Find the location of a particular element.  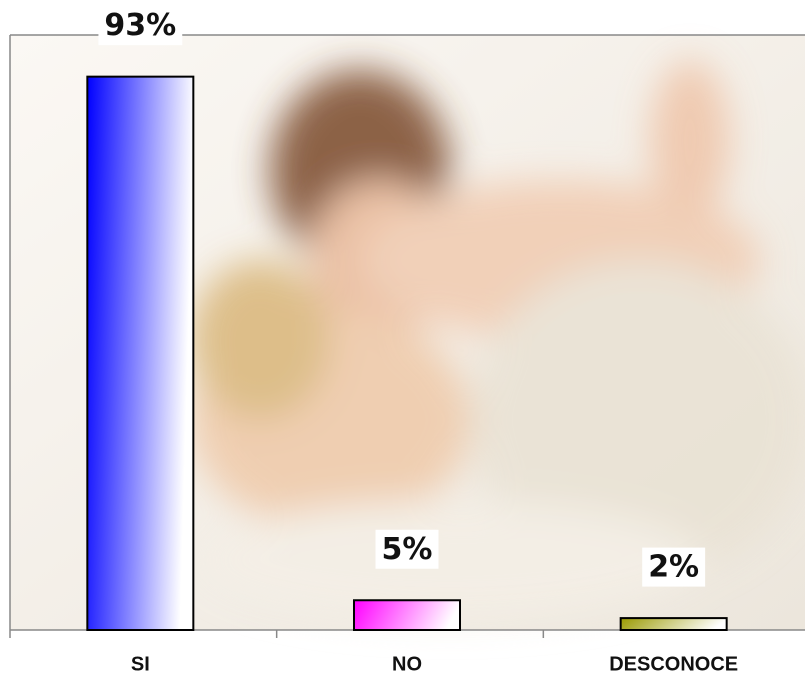

value-label: 93% is located at coordinates (140, 25).